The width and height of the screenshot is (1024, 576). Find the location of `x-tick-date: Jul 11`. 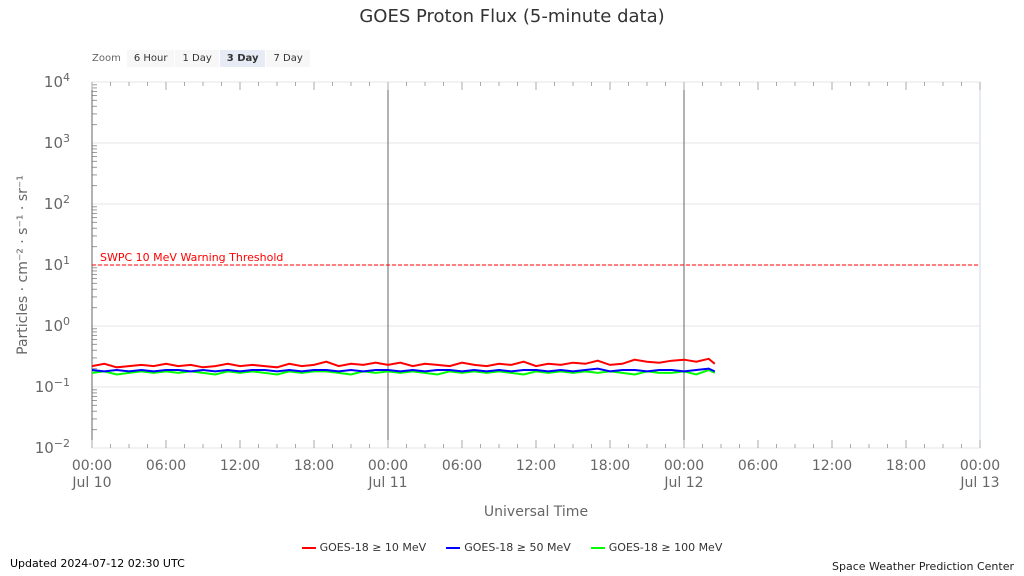

x-tick-date: Jul 11 is located at coordinates (387, 483).